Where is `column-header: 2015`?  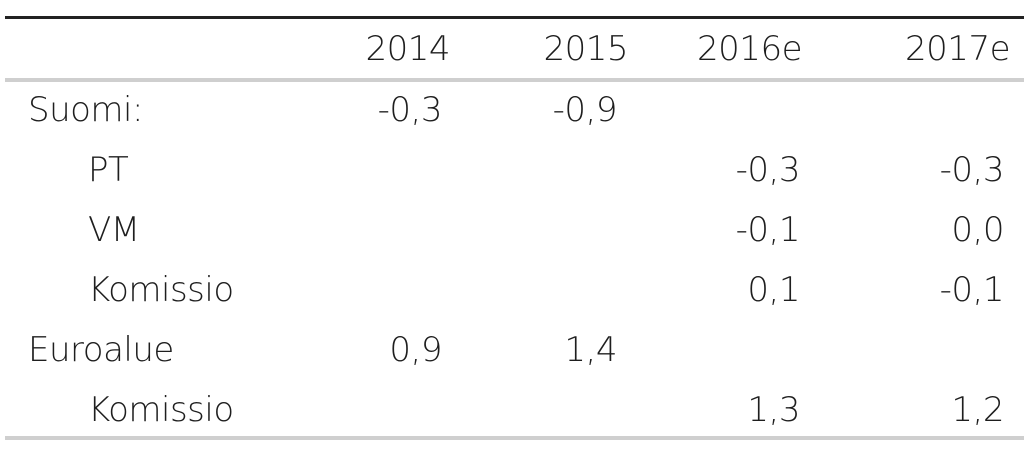 column-header: 2015 is located at coordinates (585, 49).